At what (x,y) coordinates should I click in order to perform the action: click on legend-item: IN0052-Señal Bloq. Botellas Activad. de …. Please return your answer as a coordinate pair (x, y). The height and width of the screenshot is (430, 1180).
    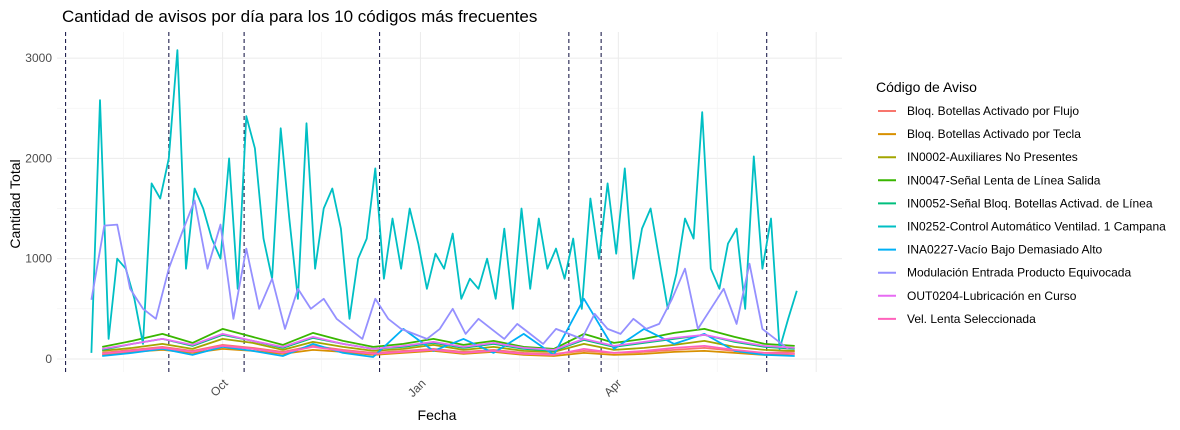
    Looking at the image, I should click on (1015, 203).